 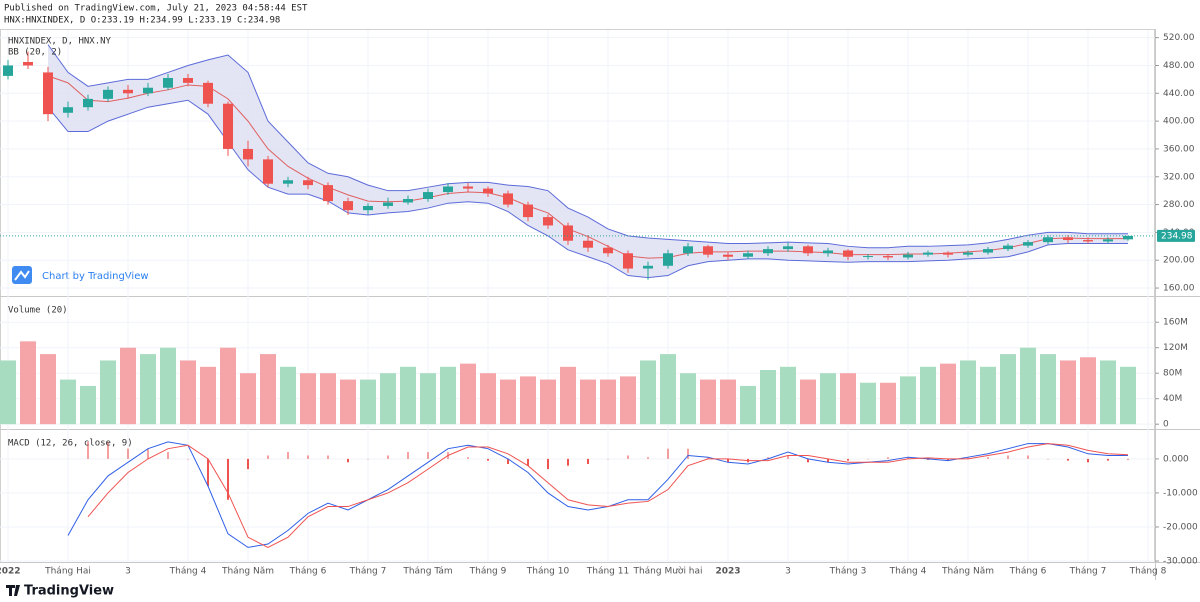 I want to click on y-tick-label: 200.00, so click(x=1179, y=261).